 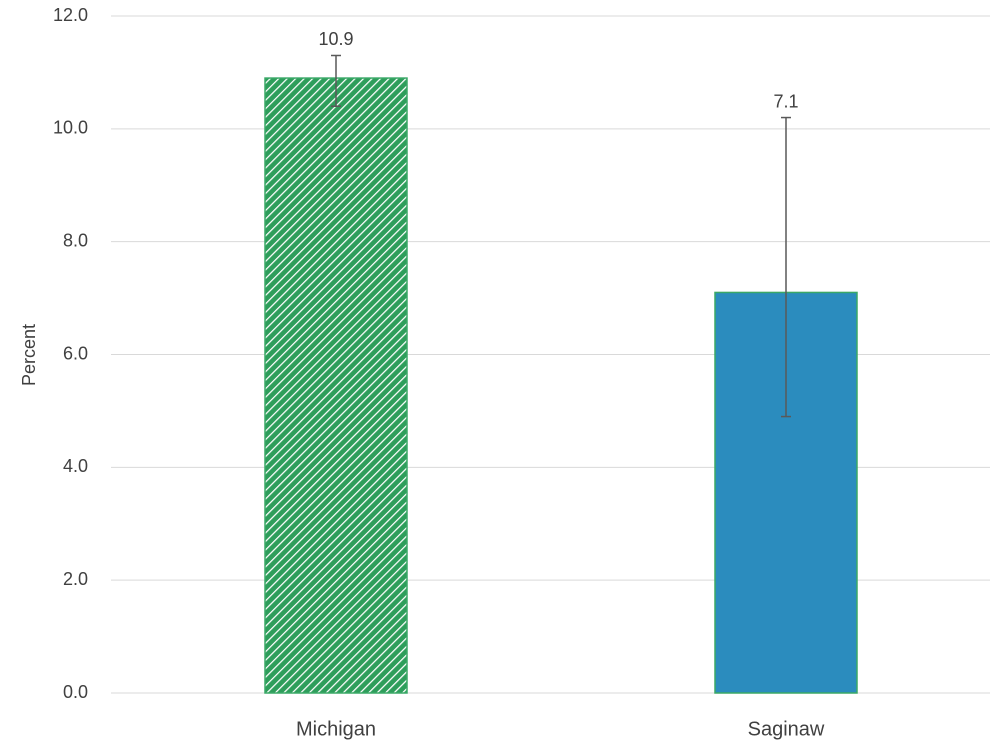 What do you see at coordinates (75, 466) in the screenshot?
I see `y-tick-label: 4.0` at bounding box center [75, 466].